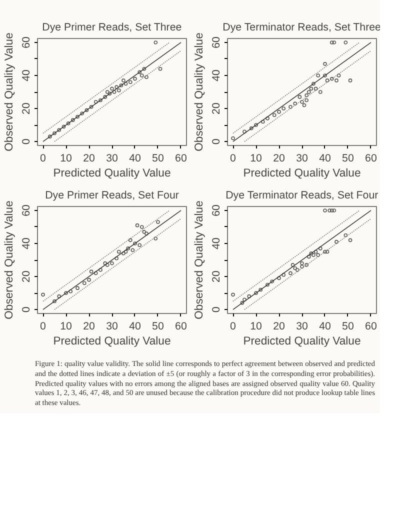  Describe the element at coordinates (112, 196) in the screenshot. I see `chart-title: Dye Primer Reads, Set Four` at that location.